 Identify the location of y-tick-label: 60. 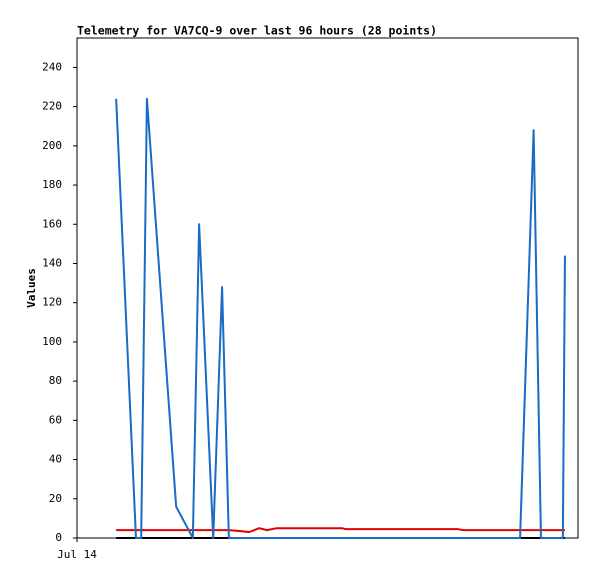
(55, 419).